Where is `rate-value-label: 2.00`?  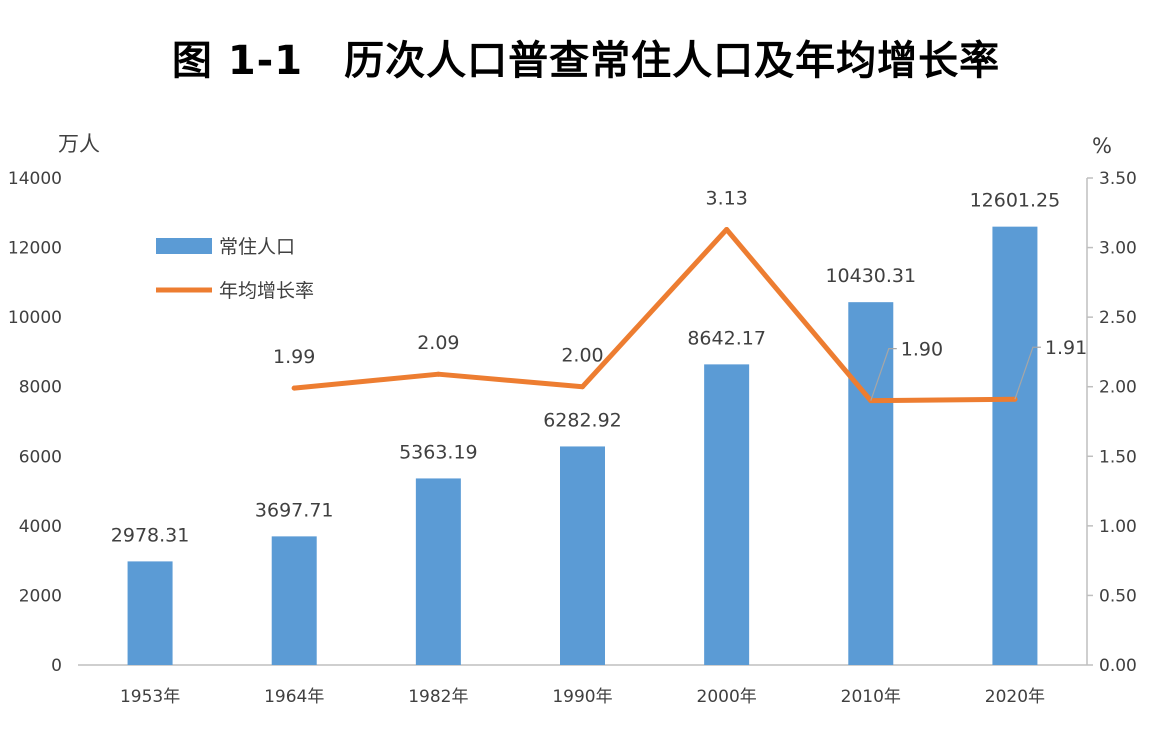
rate-value-label: 2.00 is located at coordinates (582, 356).